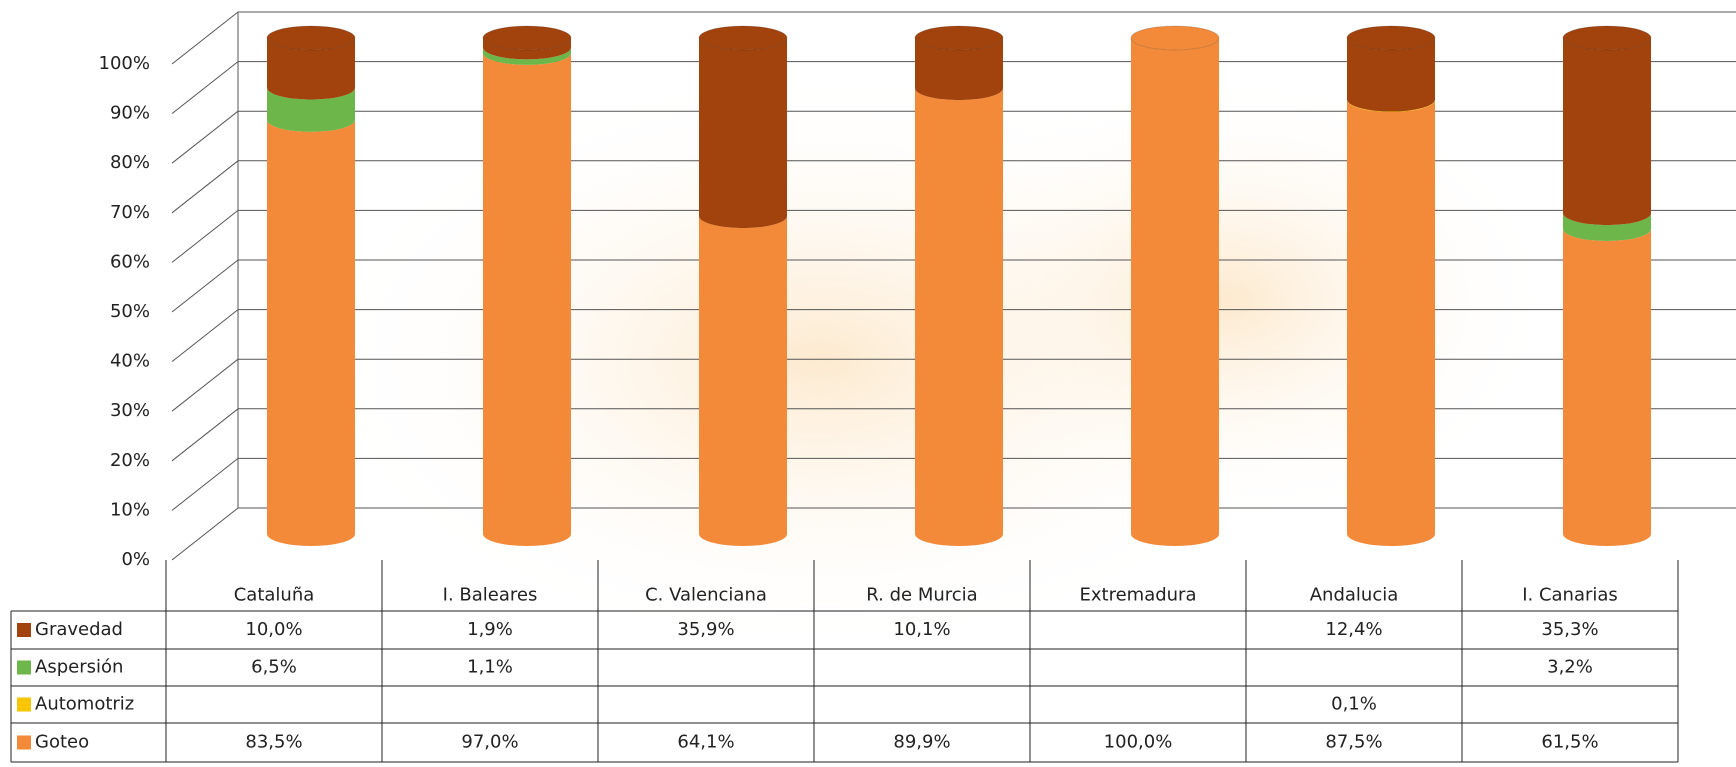 The width and height of the screenshot is (1736, 767). I want to click on legend-label: Goteo, so click(62, 742).